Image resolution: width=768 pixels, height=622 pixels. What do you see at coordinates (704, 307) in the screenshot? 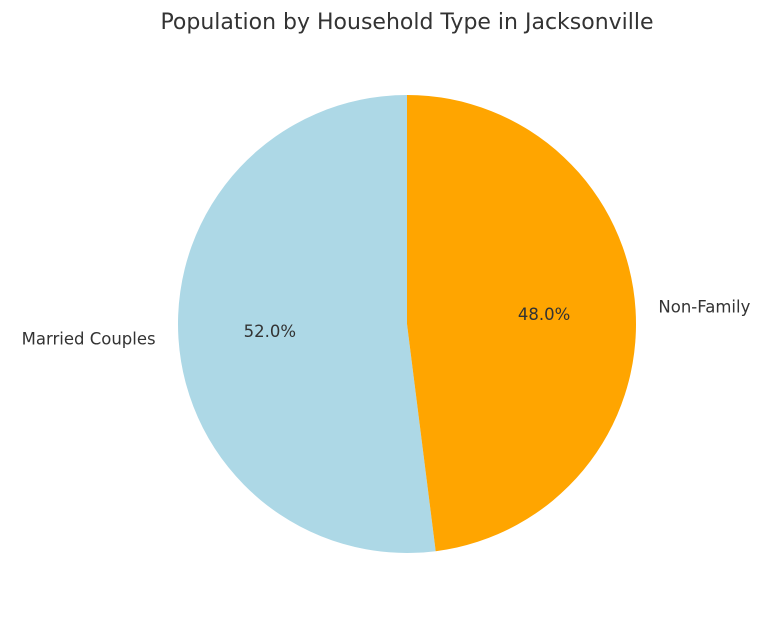
I see `category-label: Non-Family` at bounding box center [704, 307].